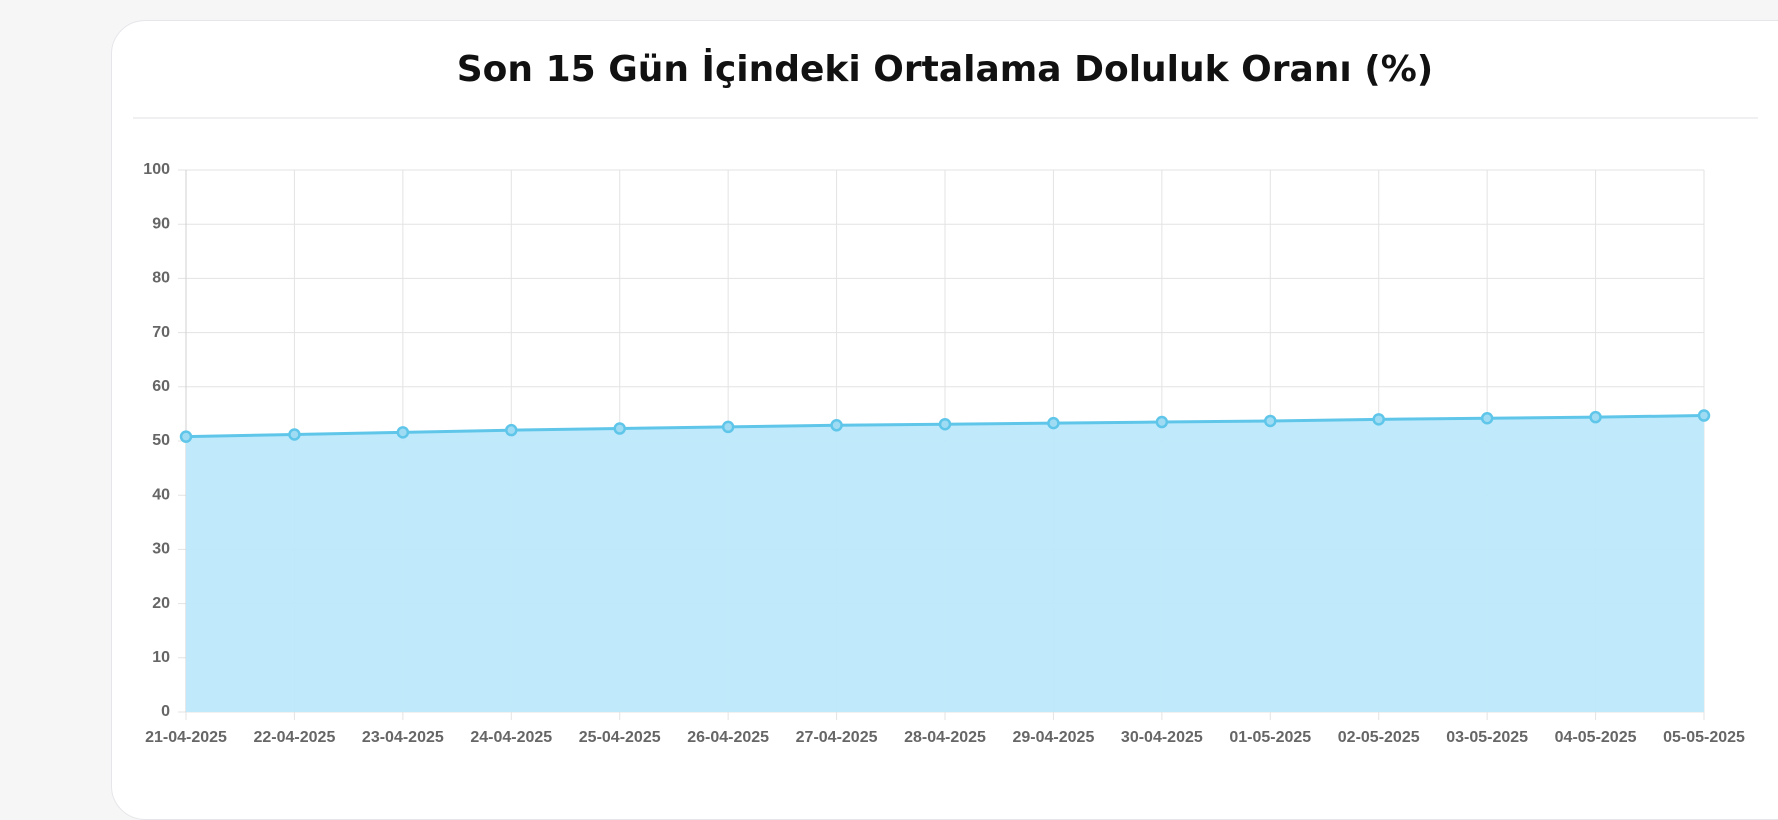  What do you see at coordinates (161, 549) in the screenshot?
I see `y-tick-label: 30` at bounding box center [161, 549].